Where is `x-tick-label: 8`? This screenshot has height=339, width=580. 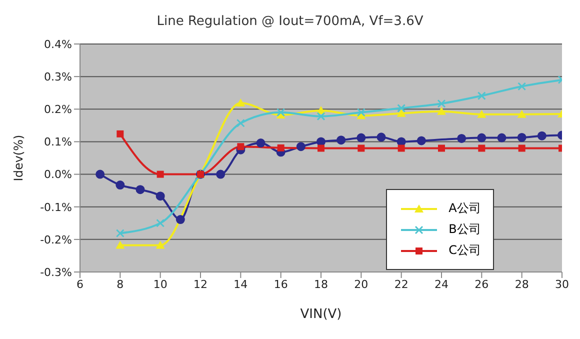 x-tick-label: 8 is located at coordinates (120, 284).